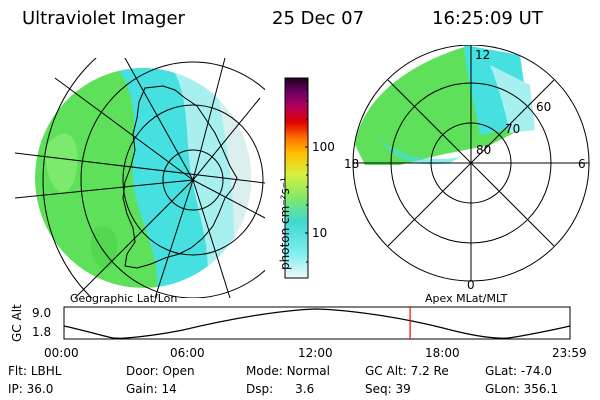  I want to click on status-gcalt: GC Alt: 7.2 Re, so click(407, 371).